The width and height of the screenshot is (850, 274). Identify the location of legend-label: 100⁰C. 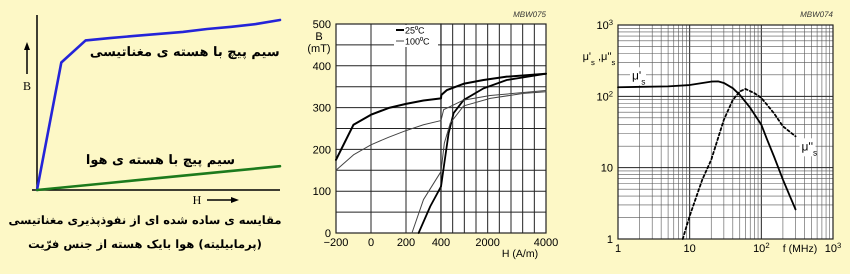
(417, 41).